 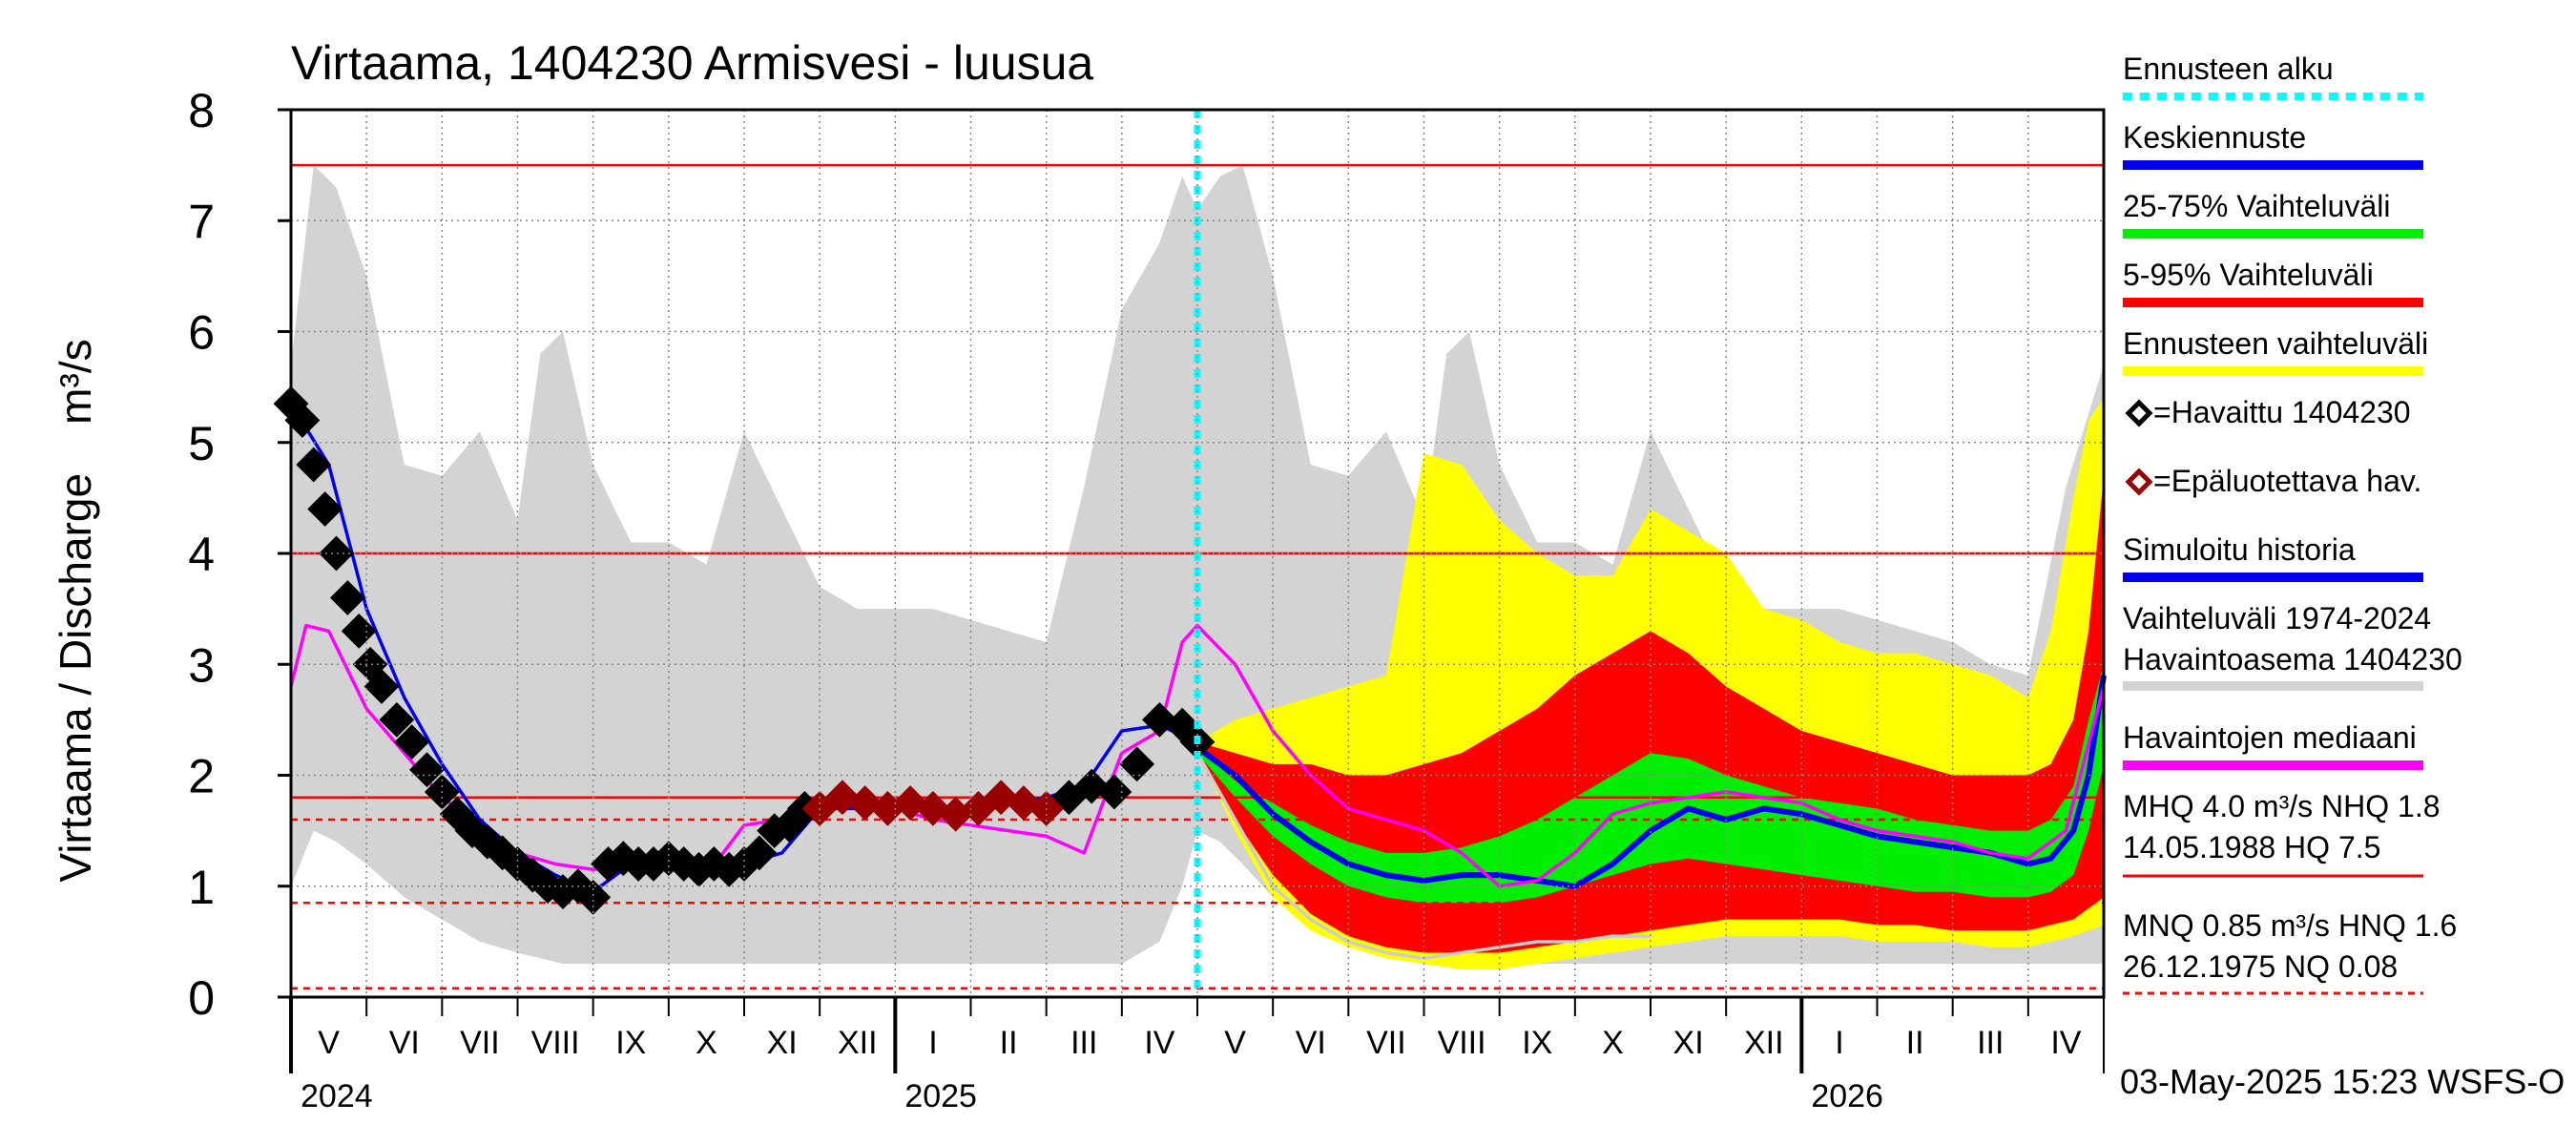 What do you see at coordinates (2228, 69) in the screenshot?
I see `legend-label-0: Ennusteen alku` at bounding box center [2228, 69].